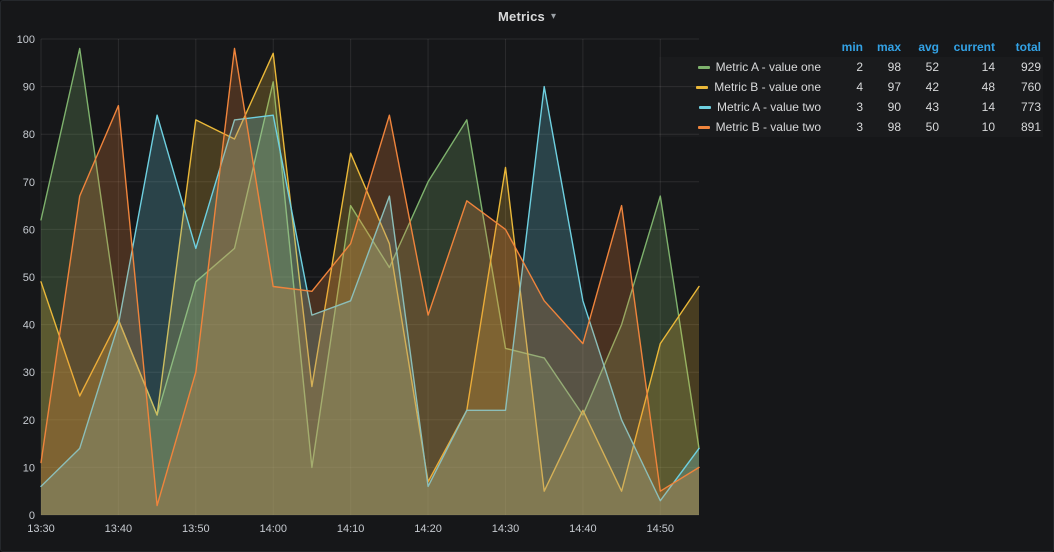 The width and height of the screenshot is (1054, 552). I want to click on legend-stat-total: 773, so click(1030, 107).